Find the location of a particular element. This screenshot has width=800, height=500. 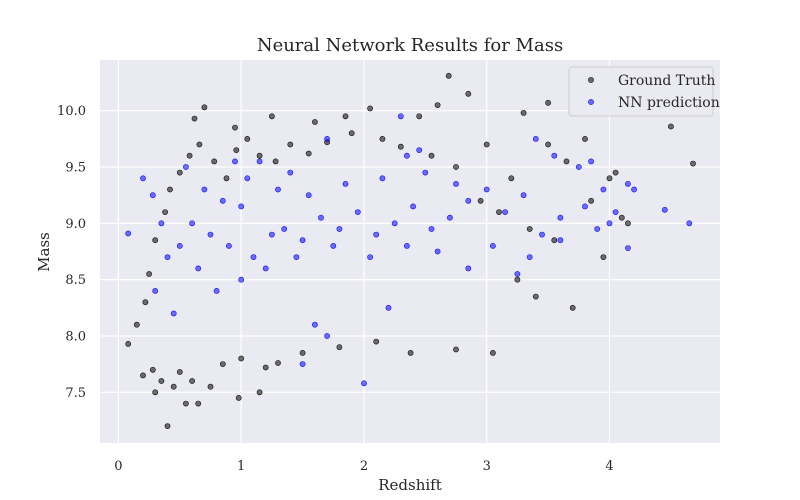

legend-box is located at coordinates (641, 91).